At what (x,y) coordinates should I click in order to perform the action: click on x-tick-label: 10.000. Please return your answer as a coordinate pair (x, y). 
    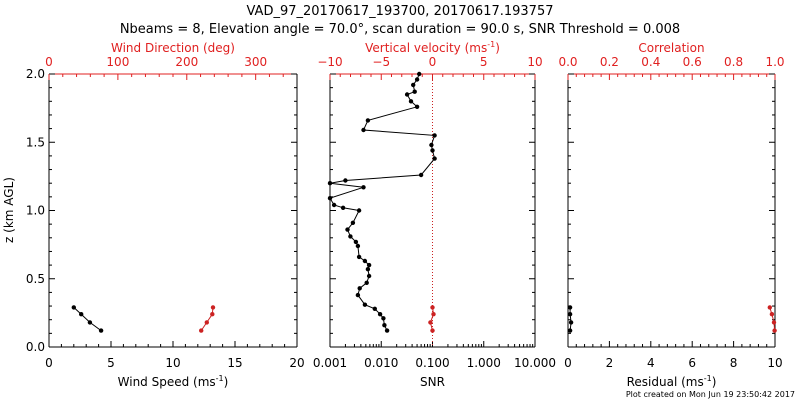
    Looking at the image, I should click on (535, 363).